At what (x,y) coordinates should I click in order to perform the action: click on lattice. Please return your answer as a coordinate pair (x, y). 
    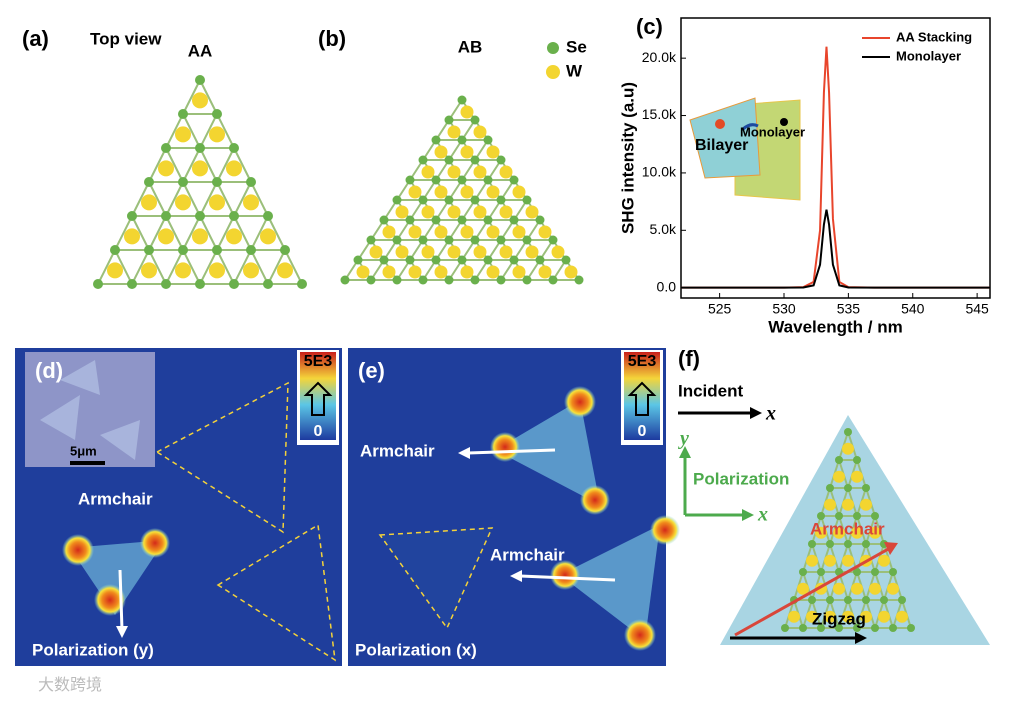
    Looking at the image, I should click on (848, 530).